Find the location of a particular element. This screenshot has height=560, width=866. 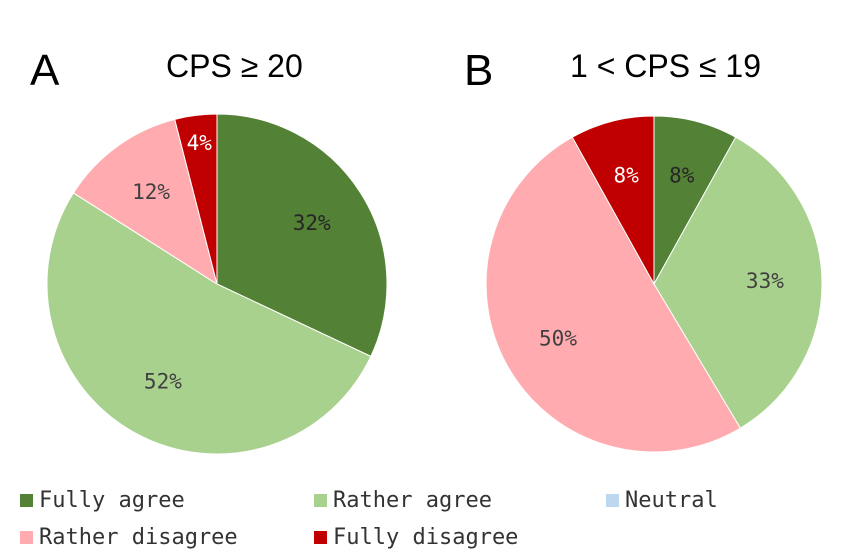

legend-label: Neutral is located at coordinates (671, 500).